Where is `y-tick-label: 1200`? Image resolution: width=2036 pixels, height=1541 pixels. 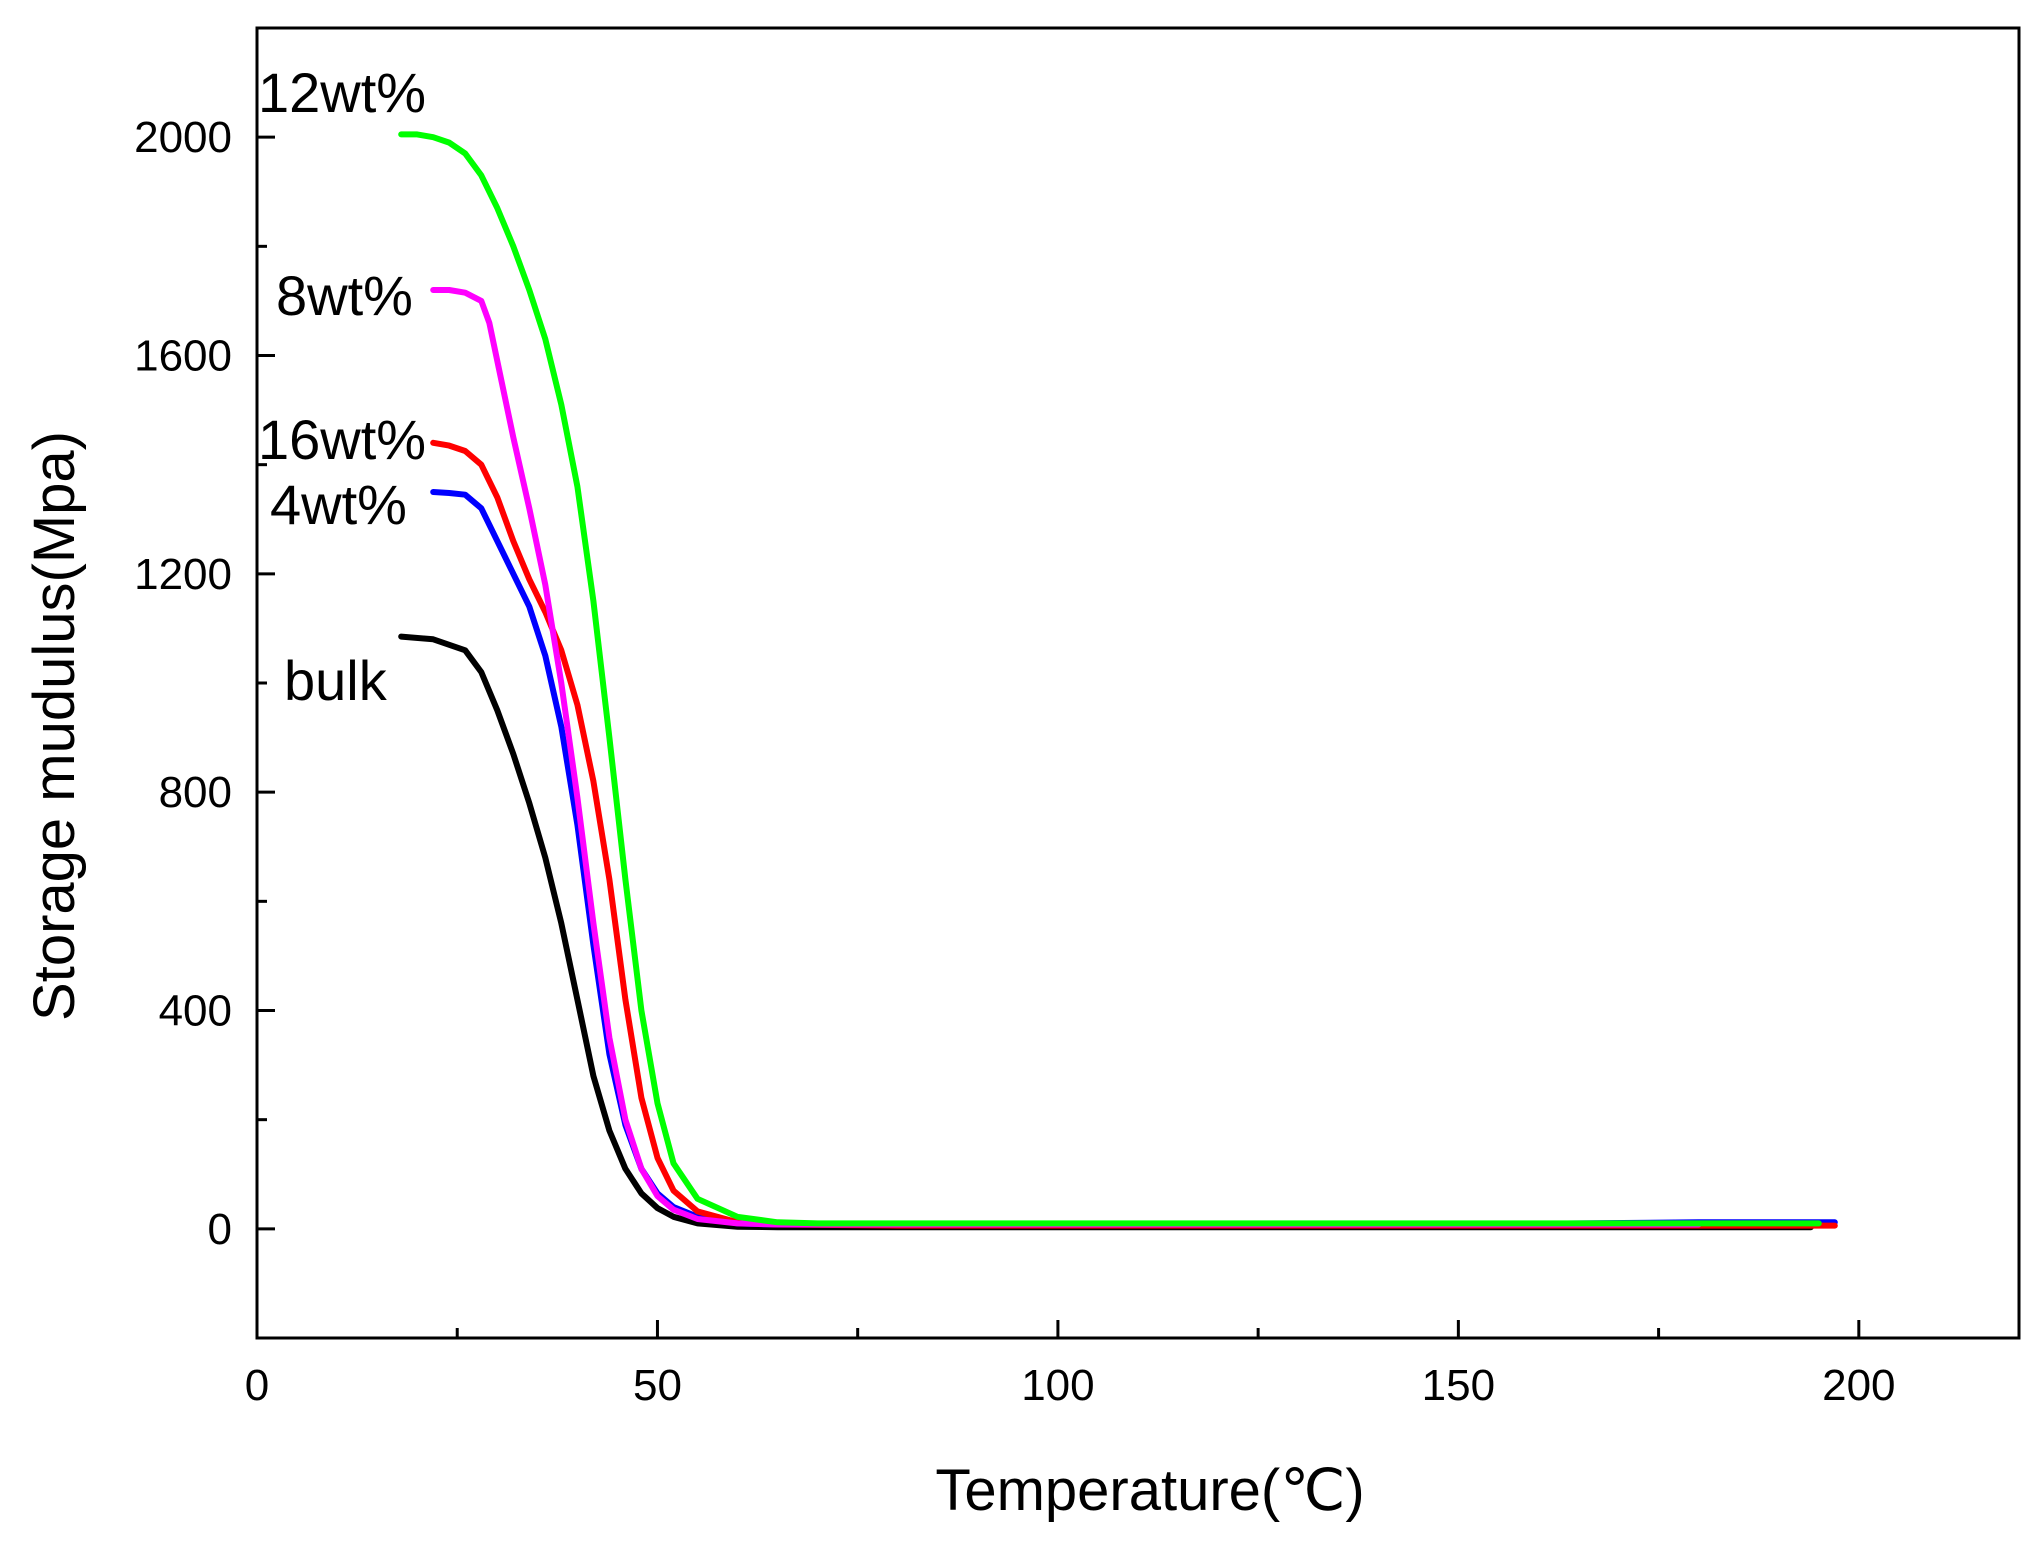
y-tick-label: 1200 is located at coordinates (183, 574).